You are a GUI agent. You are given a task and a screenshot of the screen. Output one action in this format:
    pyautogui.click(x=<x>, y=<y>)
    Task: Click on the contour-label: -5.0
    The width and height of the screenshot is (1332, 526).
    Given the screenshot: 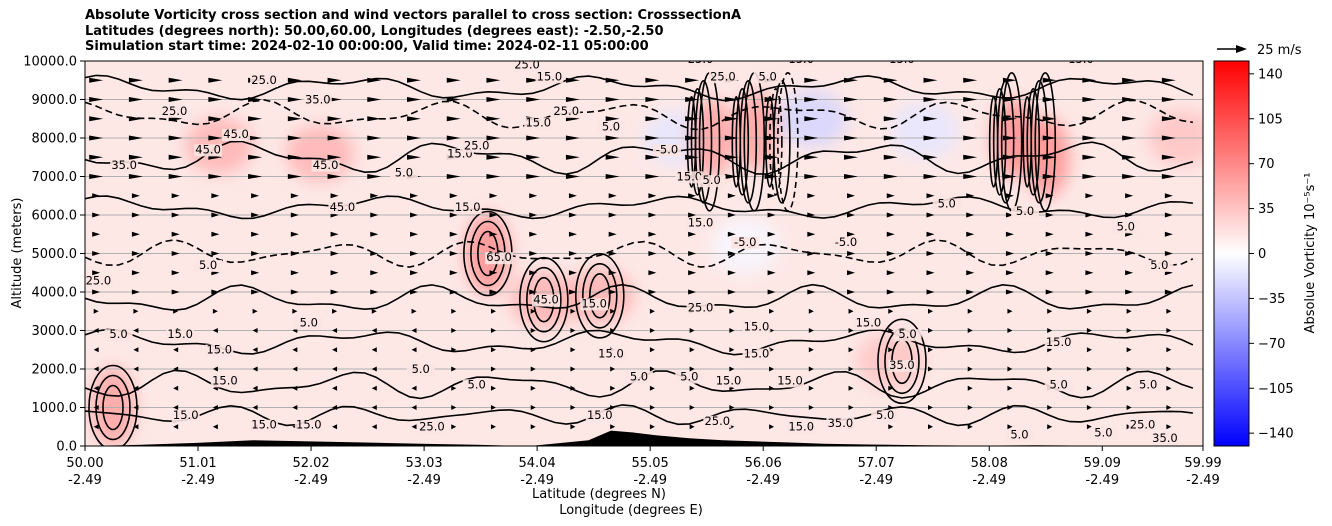 What is the action you would take?
    pyautogui.click(x=846, y=242)
    